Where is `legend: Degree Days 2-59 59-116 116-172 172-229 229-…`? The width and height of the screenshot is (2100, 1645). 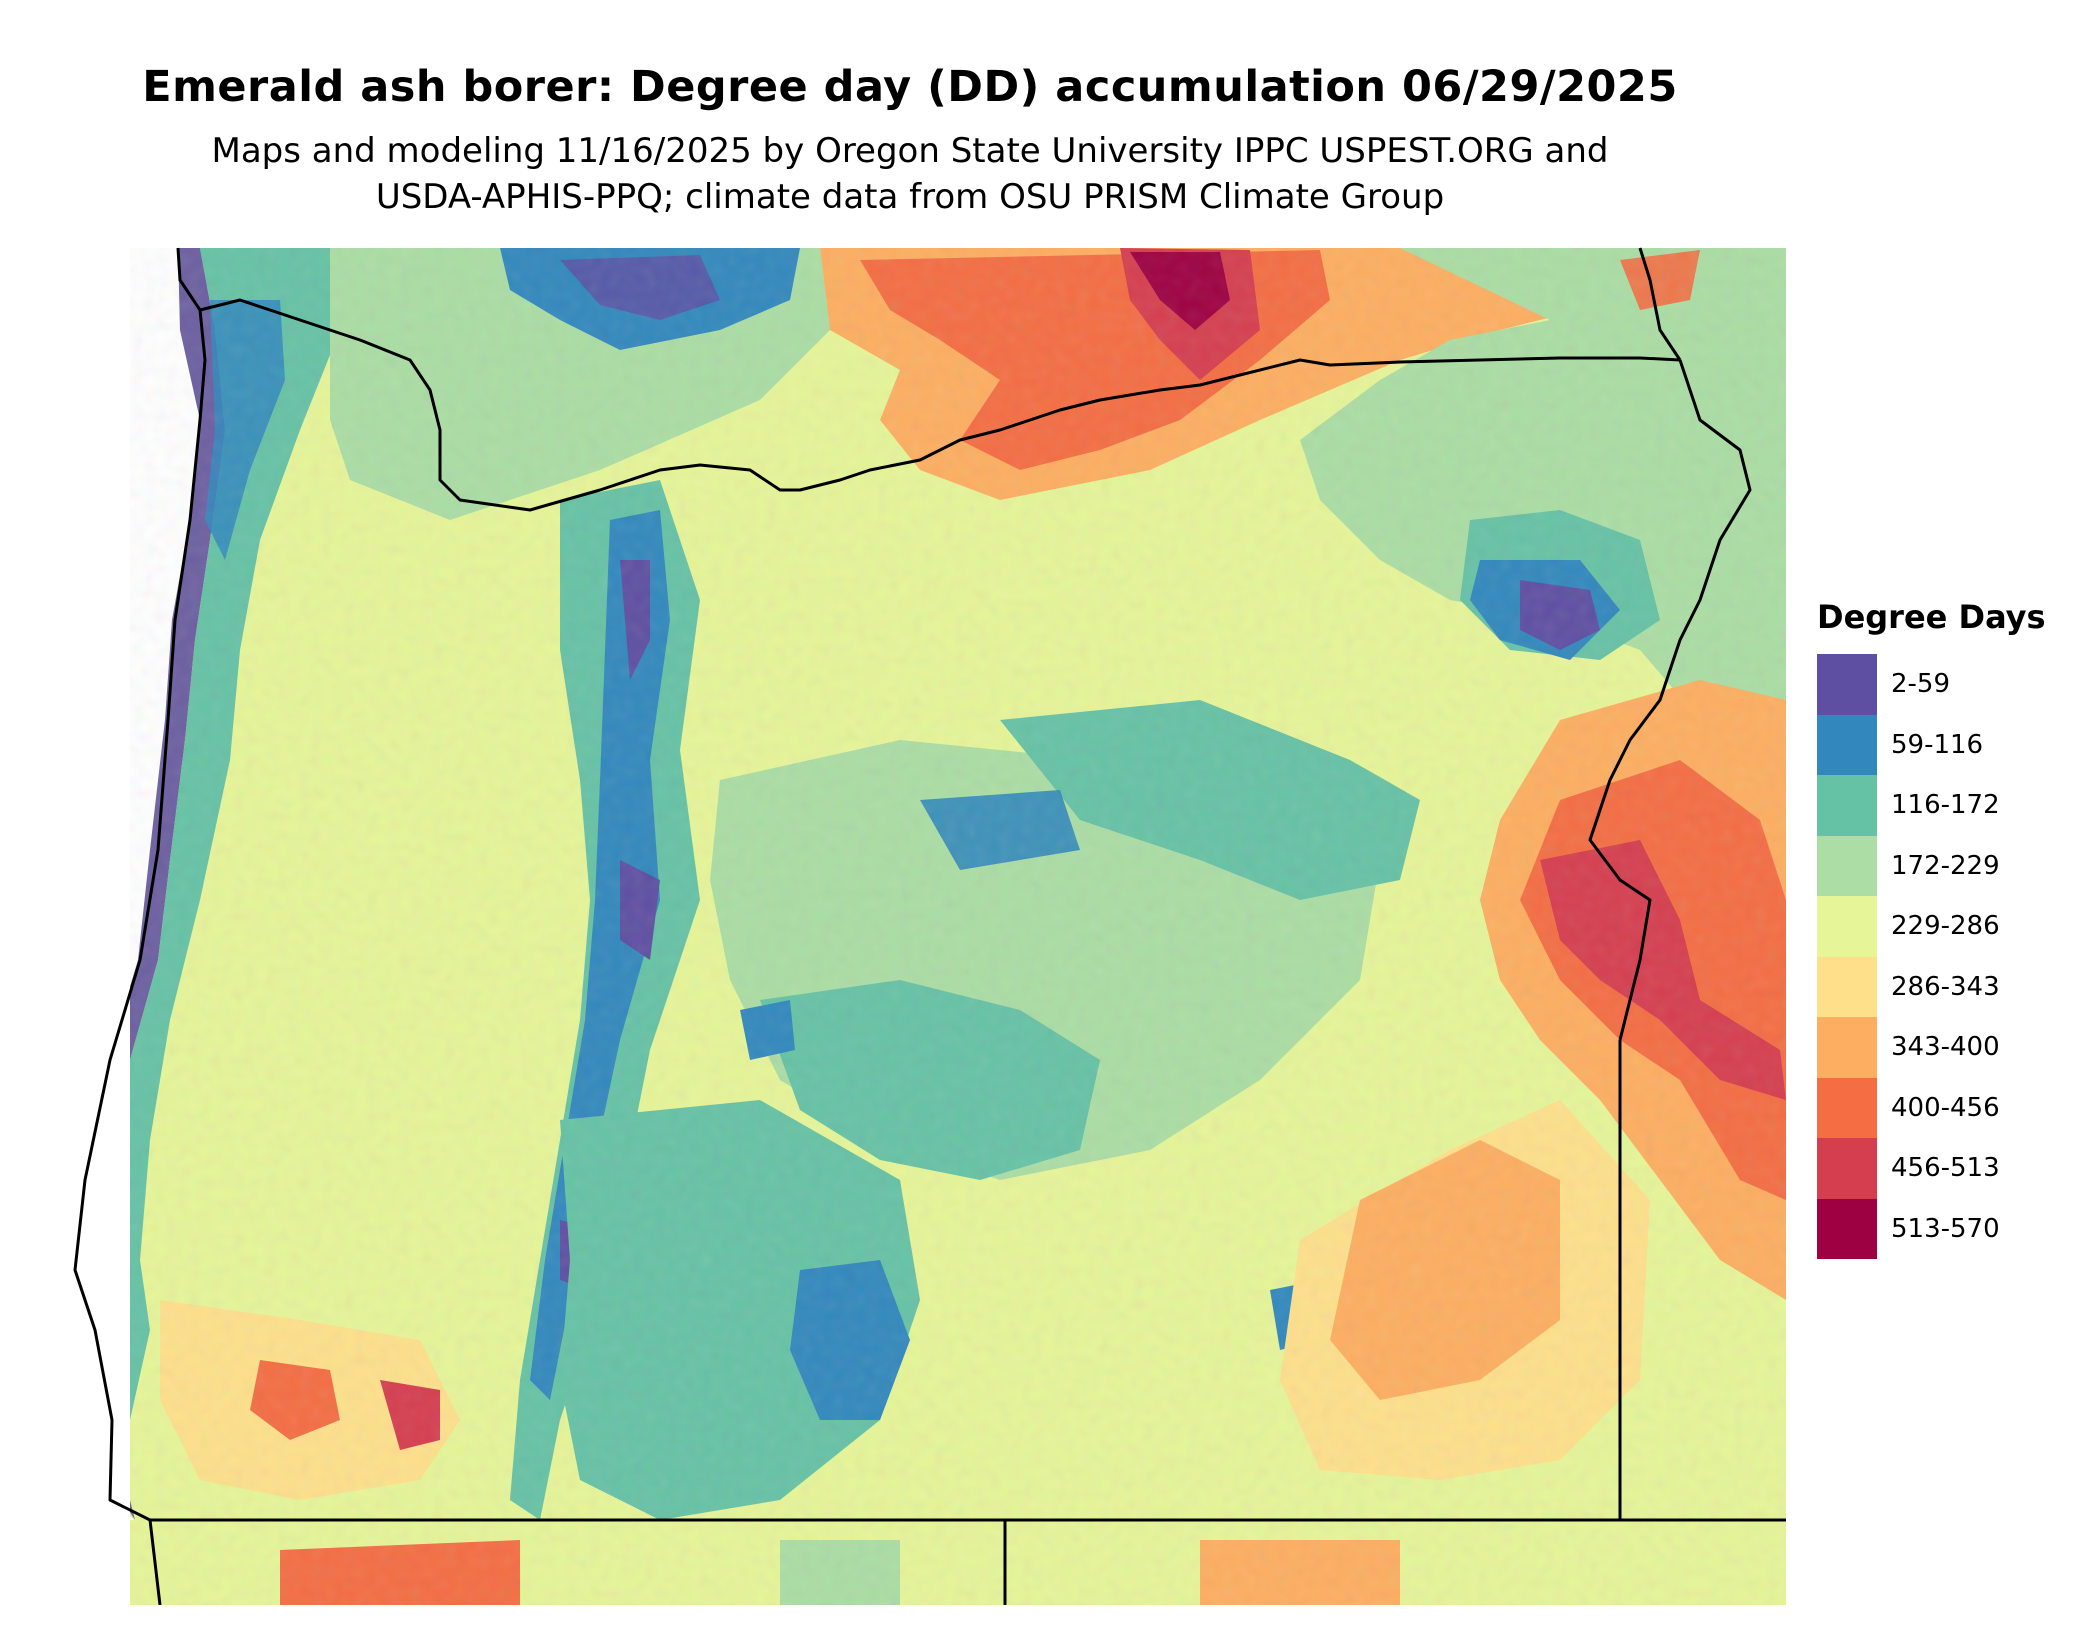
legend: Degree Days 2-59 59-116 116-172 172-229 229-… is located at coordinates (1931, 928).